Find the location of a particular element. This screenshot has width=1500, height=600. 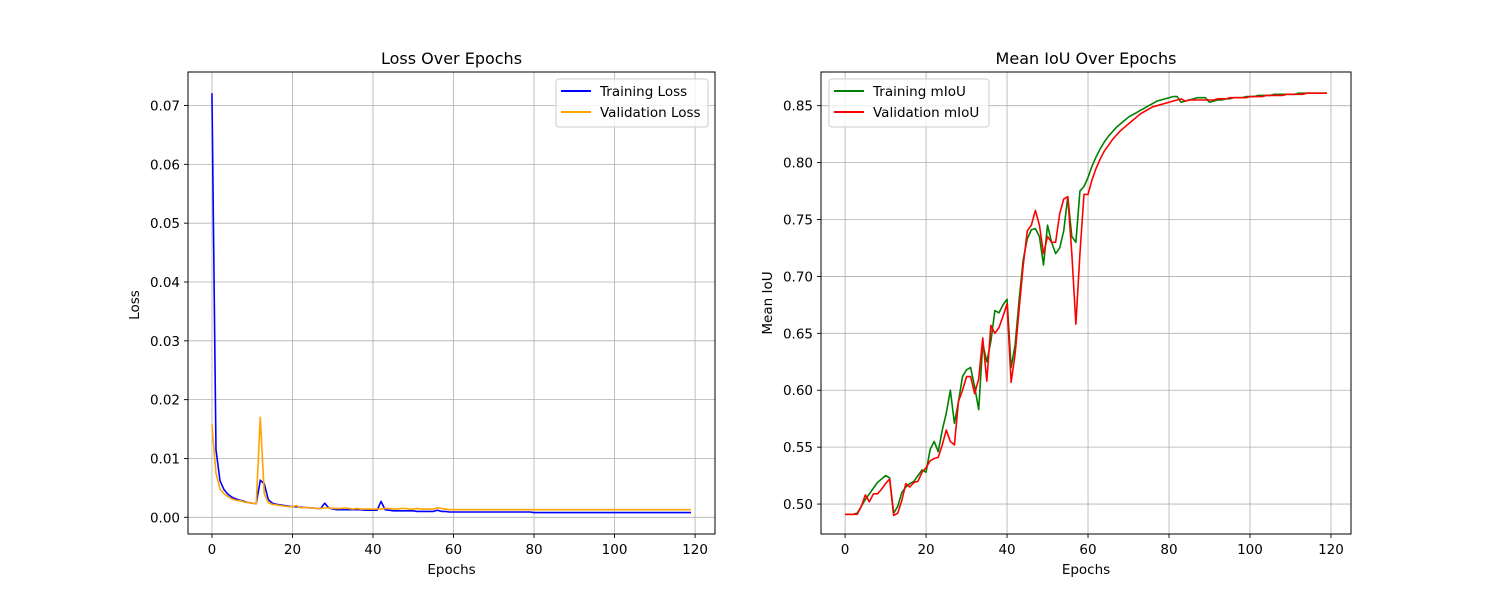

miou-ytick-label: 0.60 is located at coordinates (798, 391).